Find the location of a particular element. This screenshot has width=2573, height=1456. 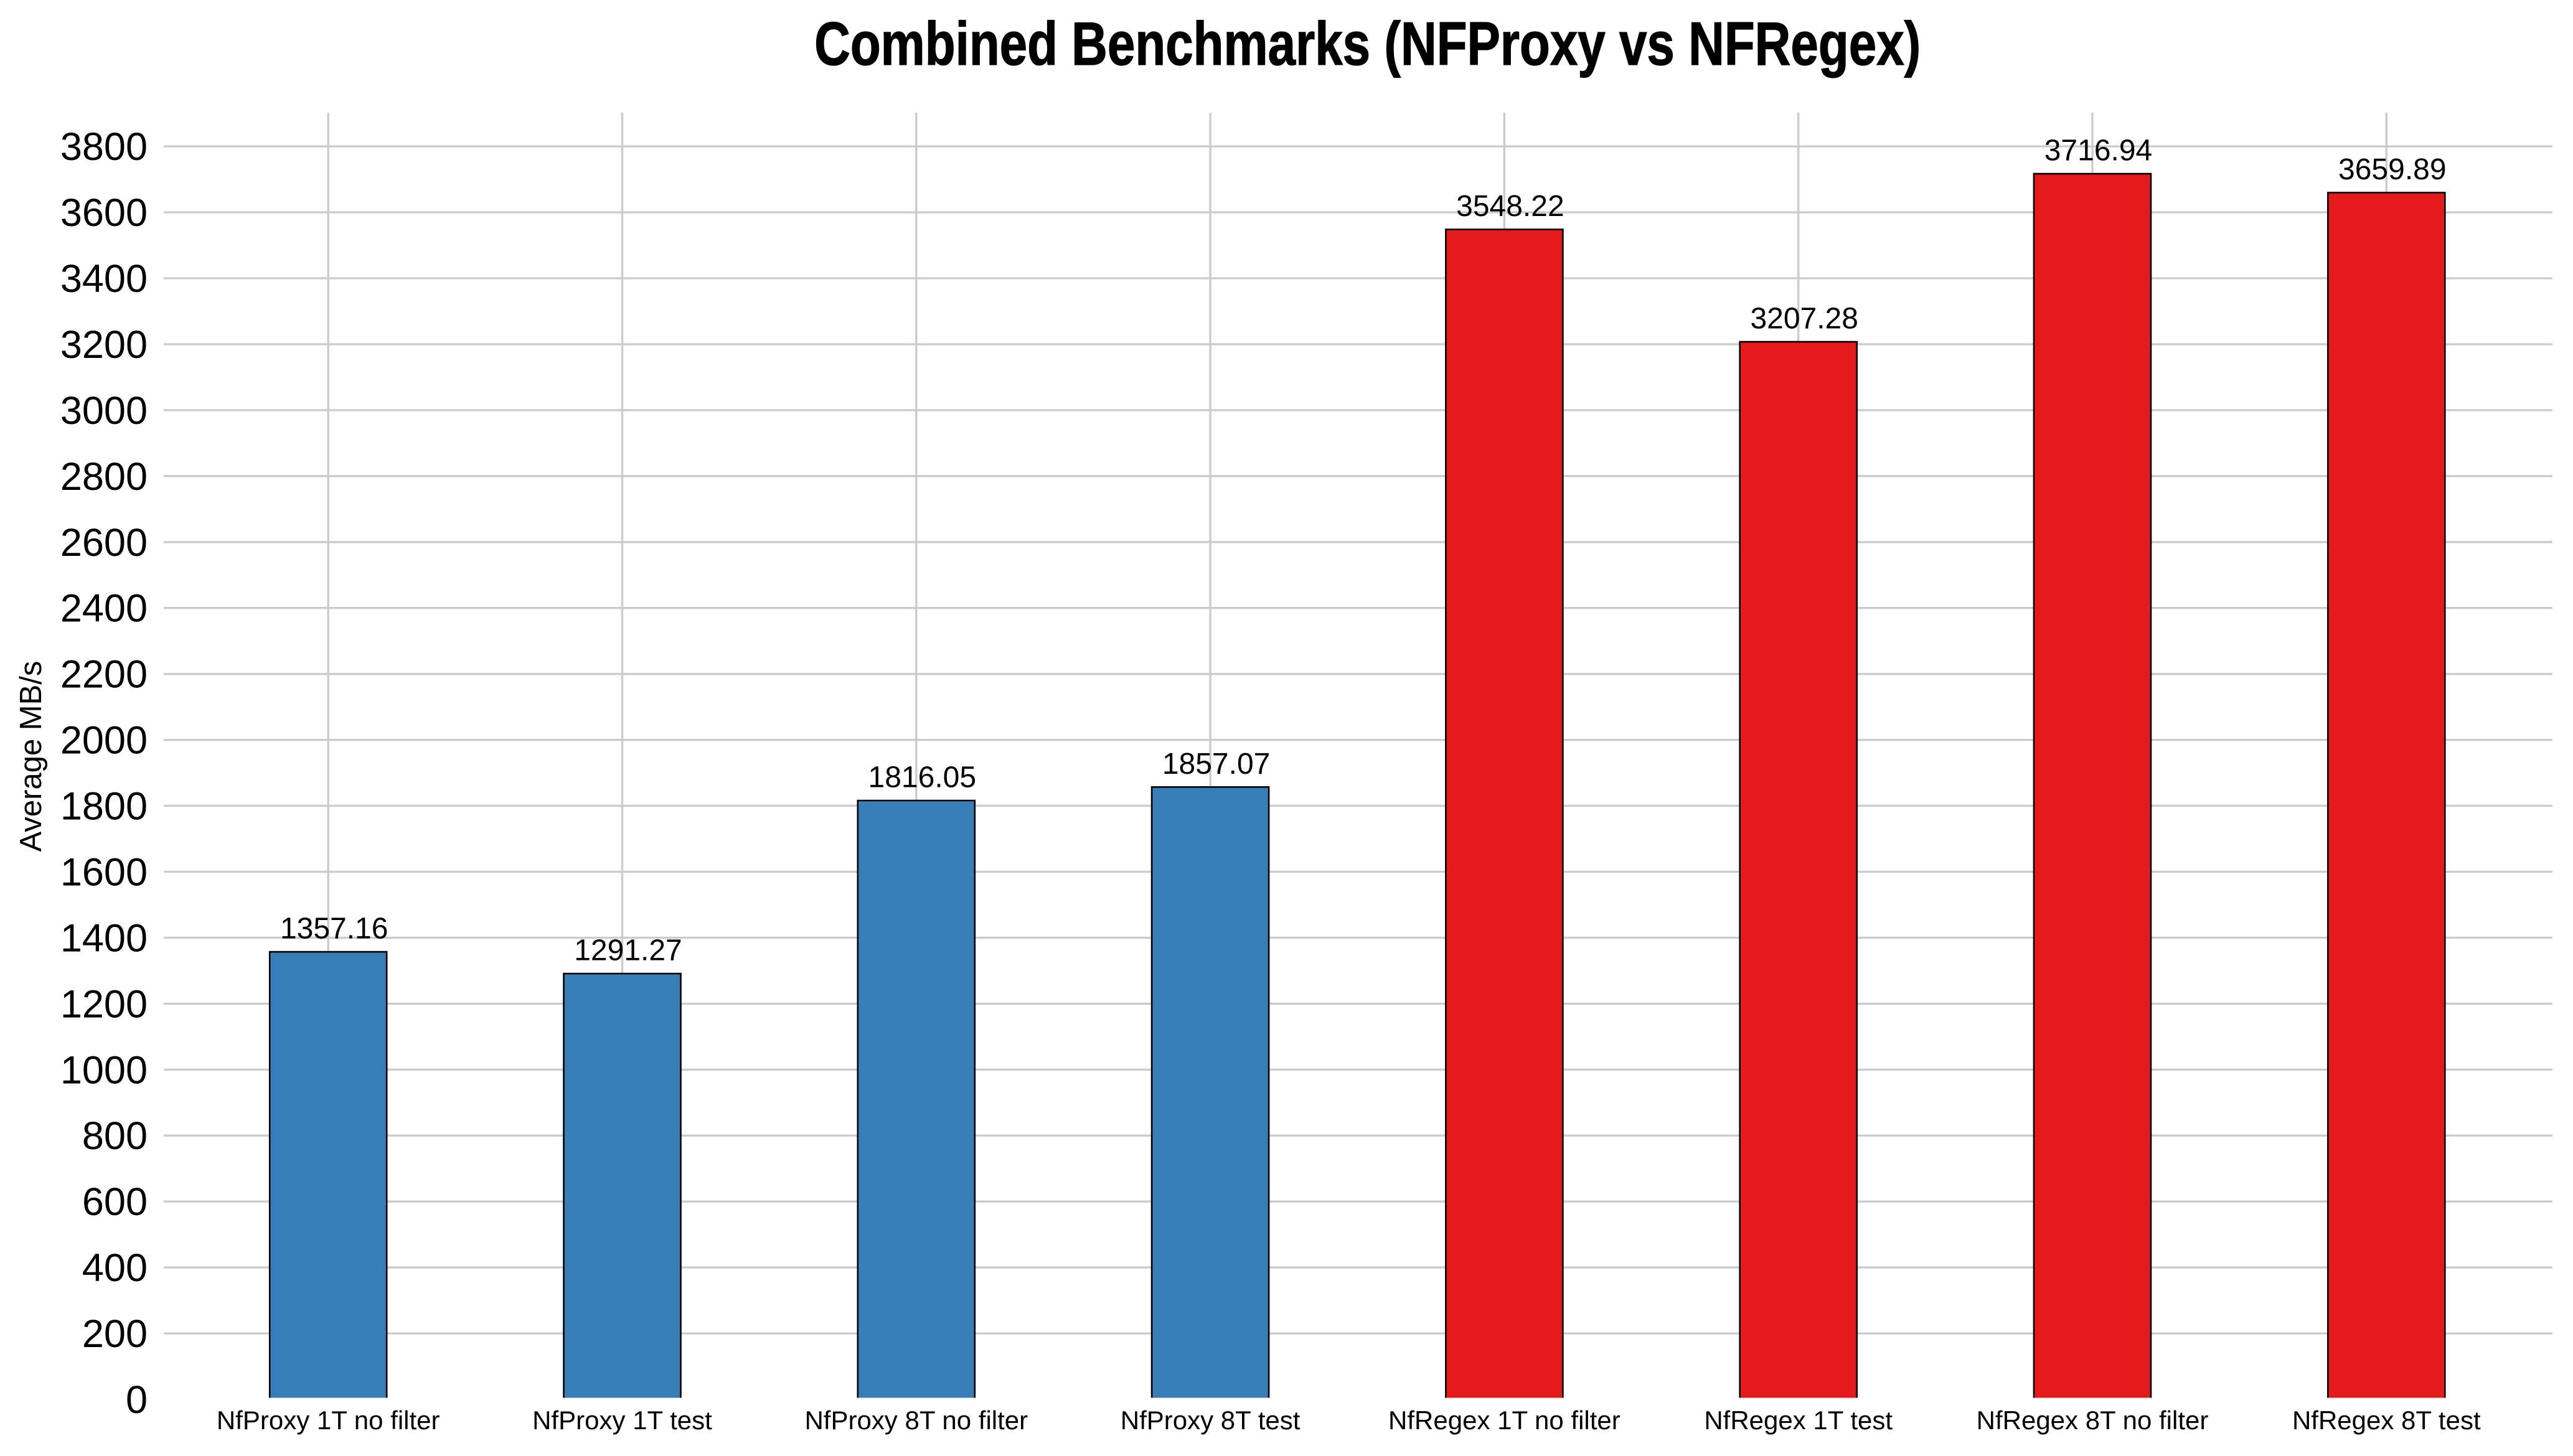

svg-text: NfRegex 8T test is located at coordinates (2386, 1420).